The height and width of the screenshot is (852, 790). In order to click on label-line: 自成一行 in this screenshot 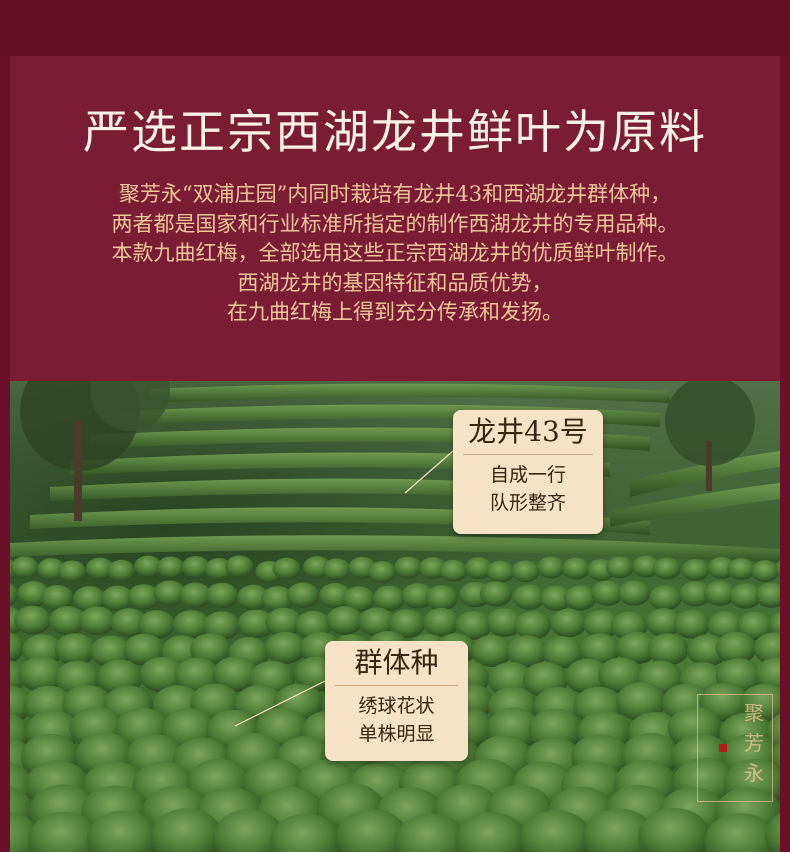, I will do `click(527, 475)`.